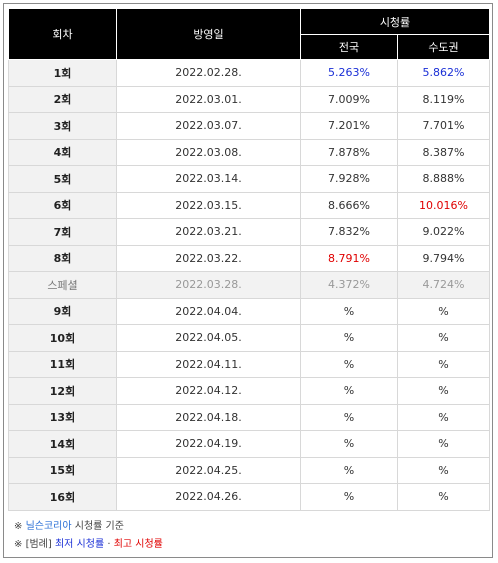 The width and height of the screenshot is (498, 563). What do you see at coordinates (62, 364) in the screenshot?
I see `episode-cell: 11회` at bounding box center [62, 364].